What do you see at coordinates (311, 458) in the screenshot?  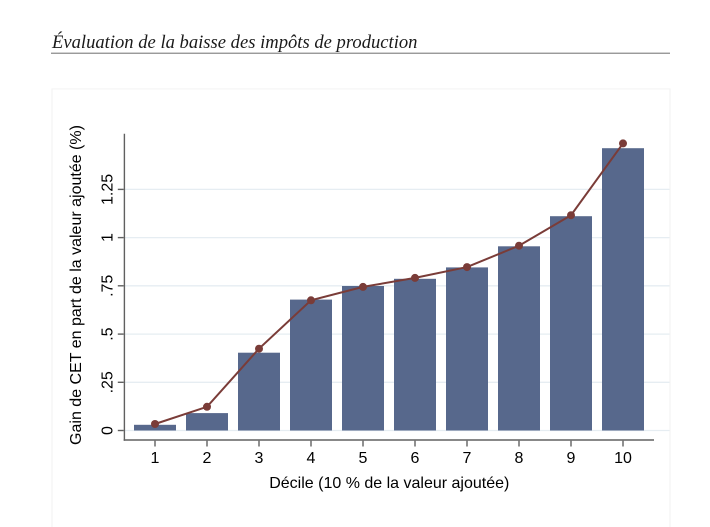 I see `svg-text: 4` at bounding box center [311, 458].